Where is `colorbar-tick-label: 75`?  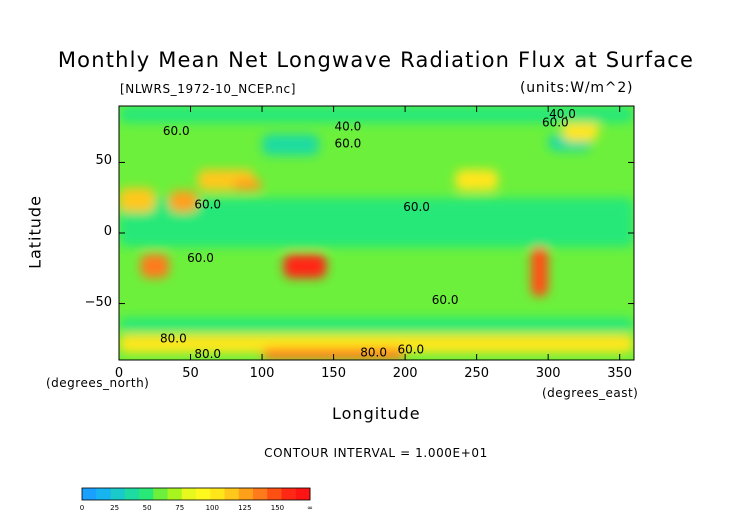
colorbar-tick-label: 75 is located at coordinates (179, 508).